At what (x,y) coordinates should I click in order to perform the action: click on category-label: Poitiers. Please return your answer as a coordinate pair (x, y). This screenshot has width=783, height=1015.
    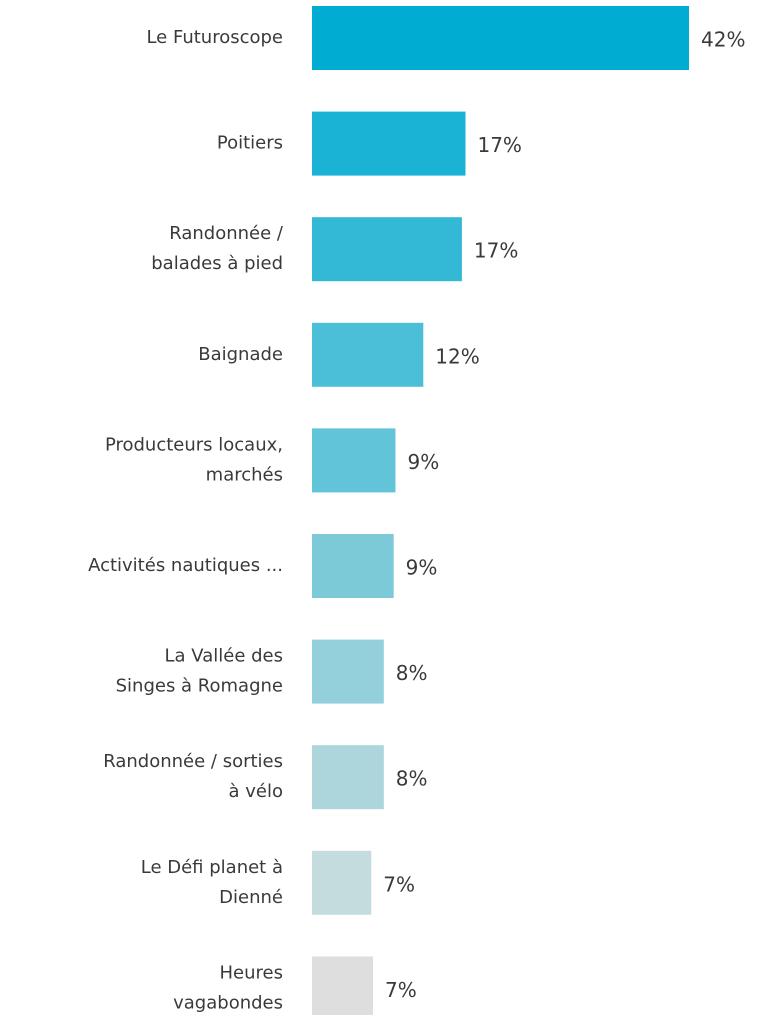
    Looking at the image, I should click on (250, 143).